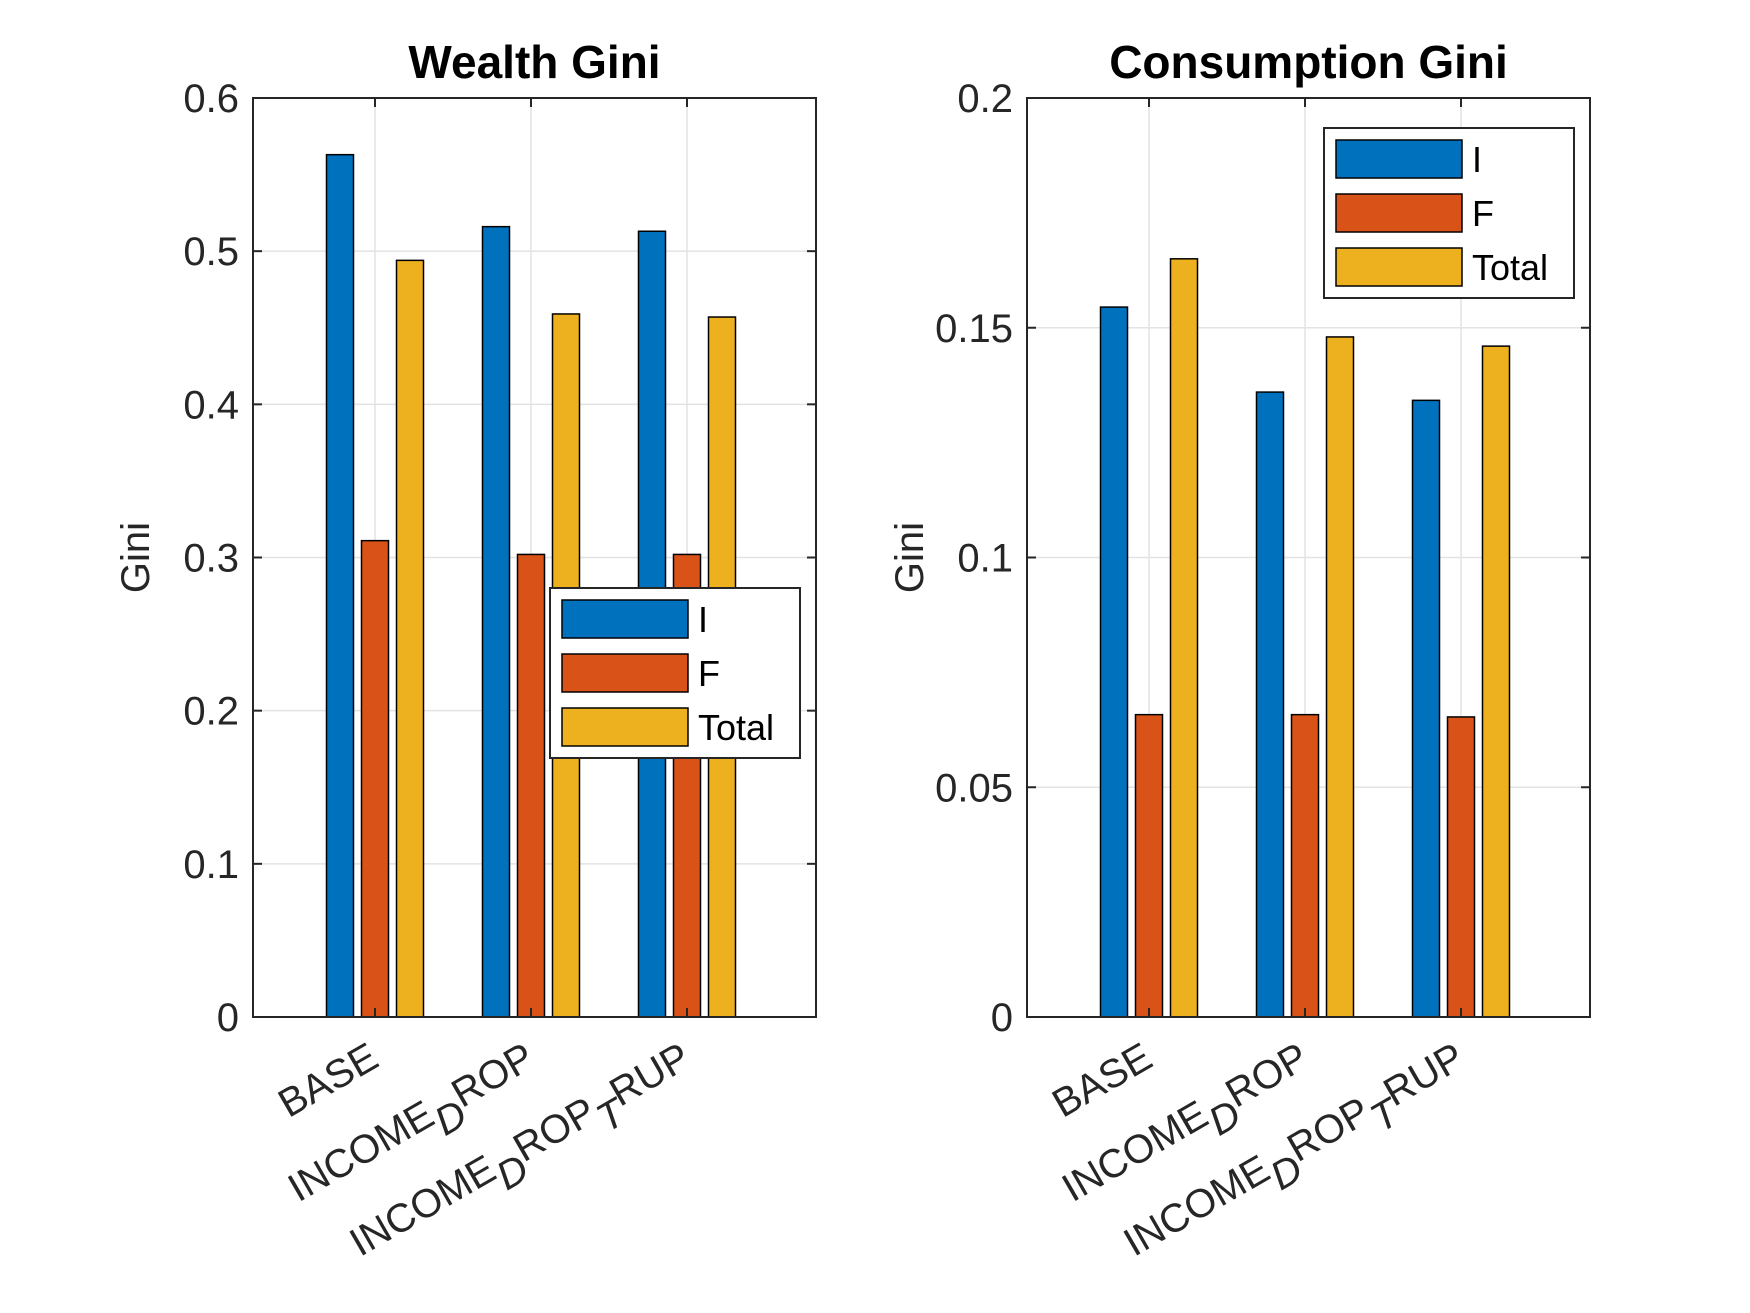  Describe the element at coordinates (211, 252) in the screenshot. I see `y-tick-label: 0.5` at that location.